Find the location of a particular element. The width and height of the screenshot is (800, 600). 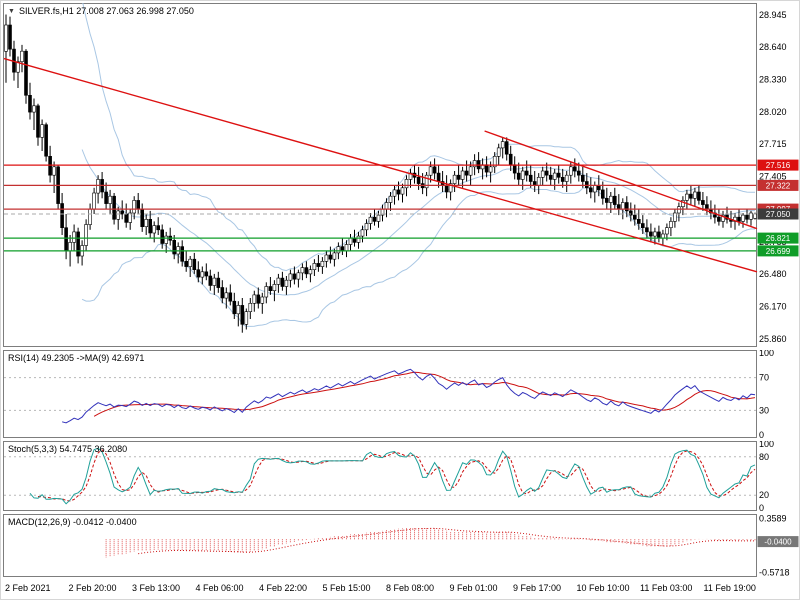

time-axis-label: 3 Feb 13:00 is located at coordinates (156, 588).